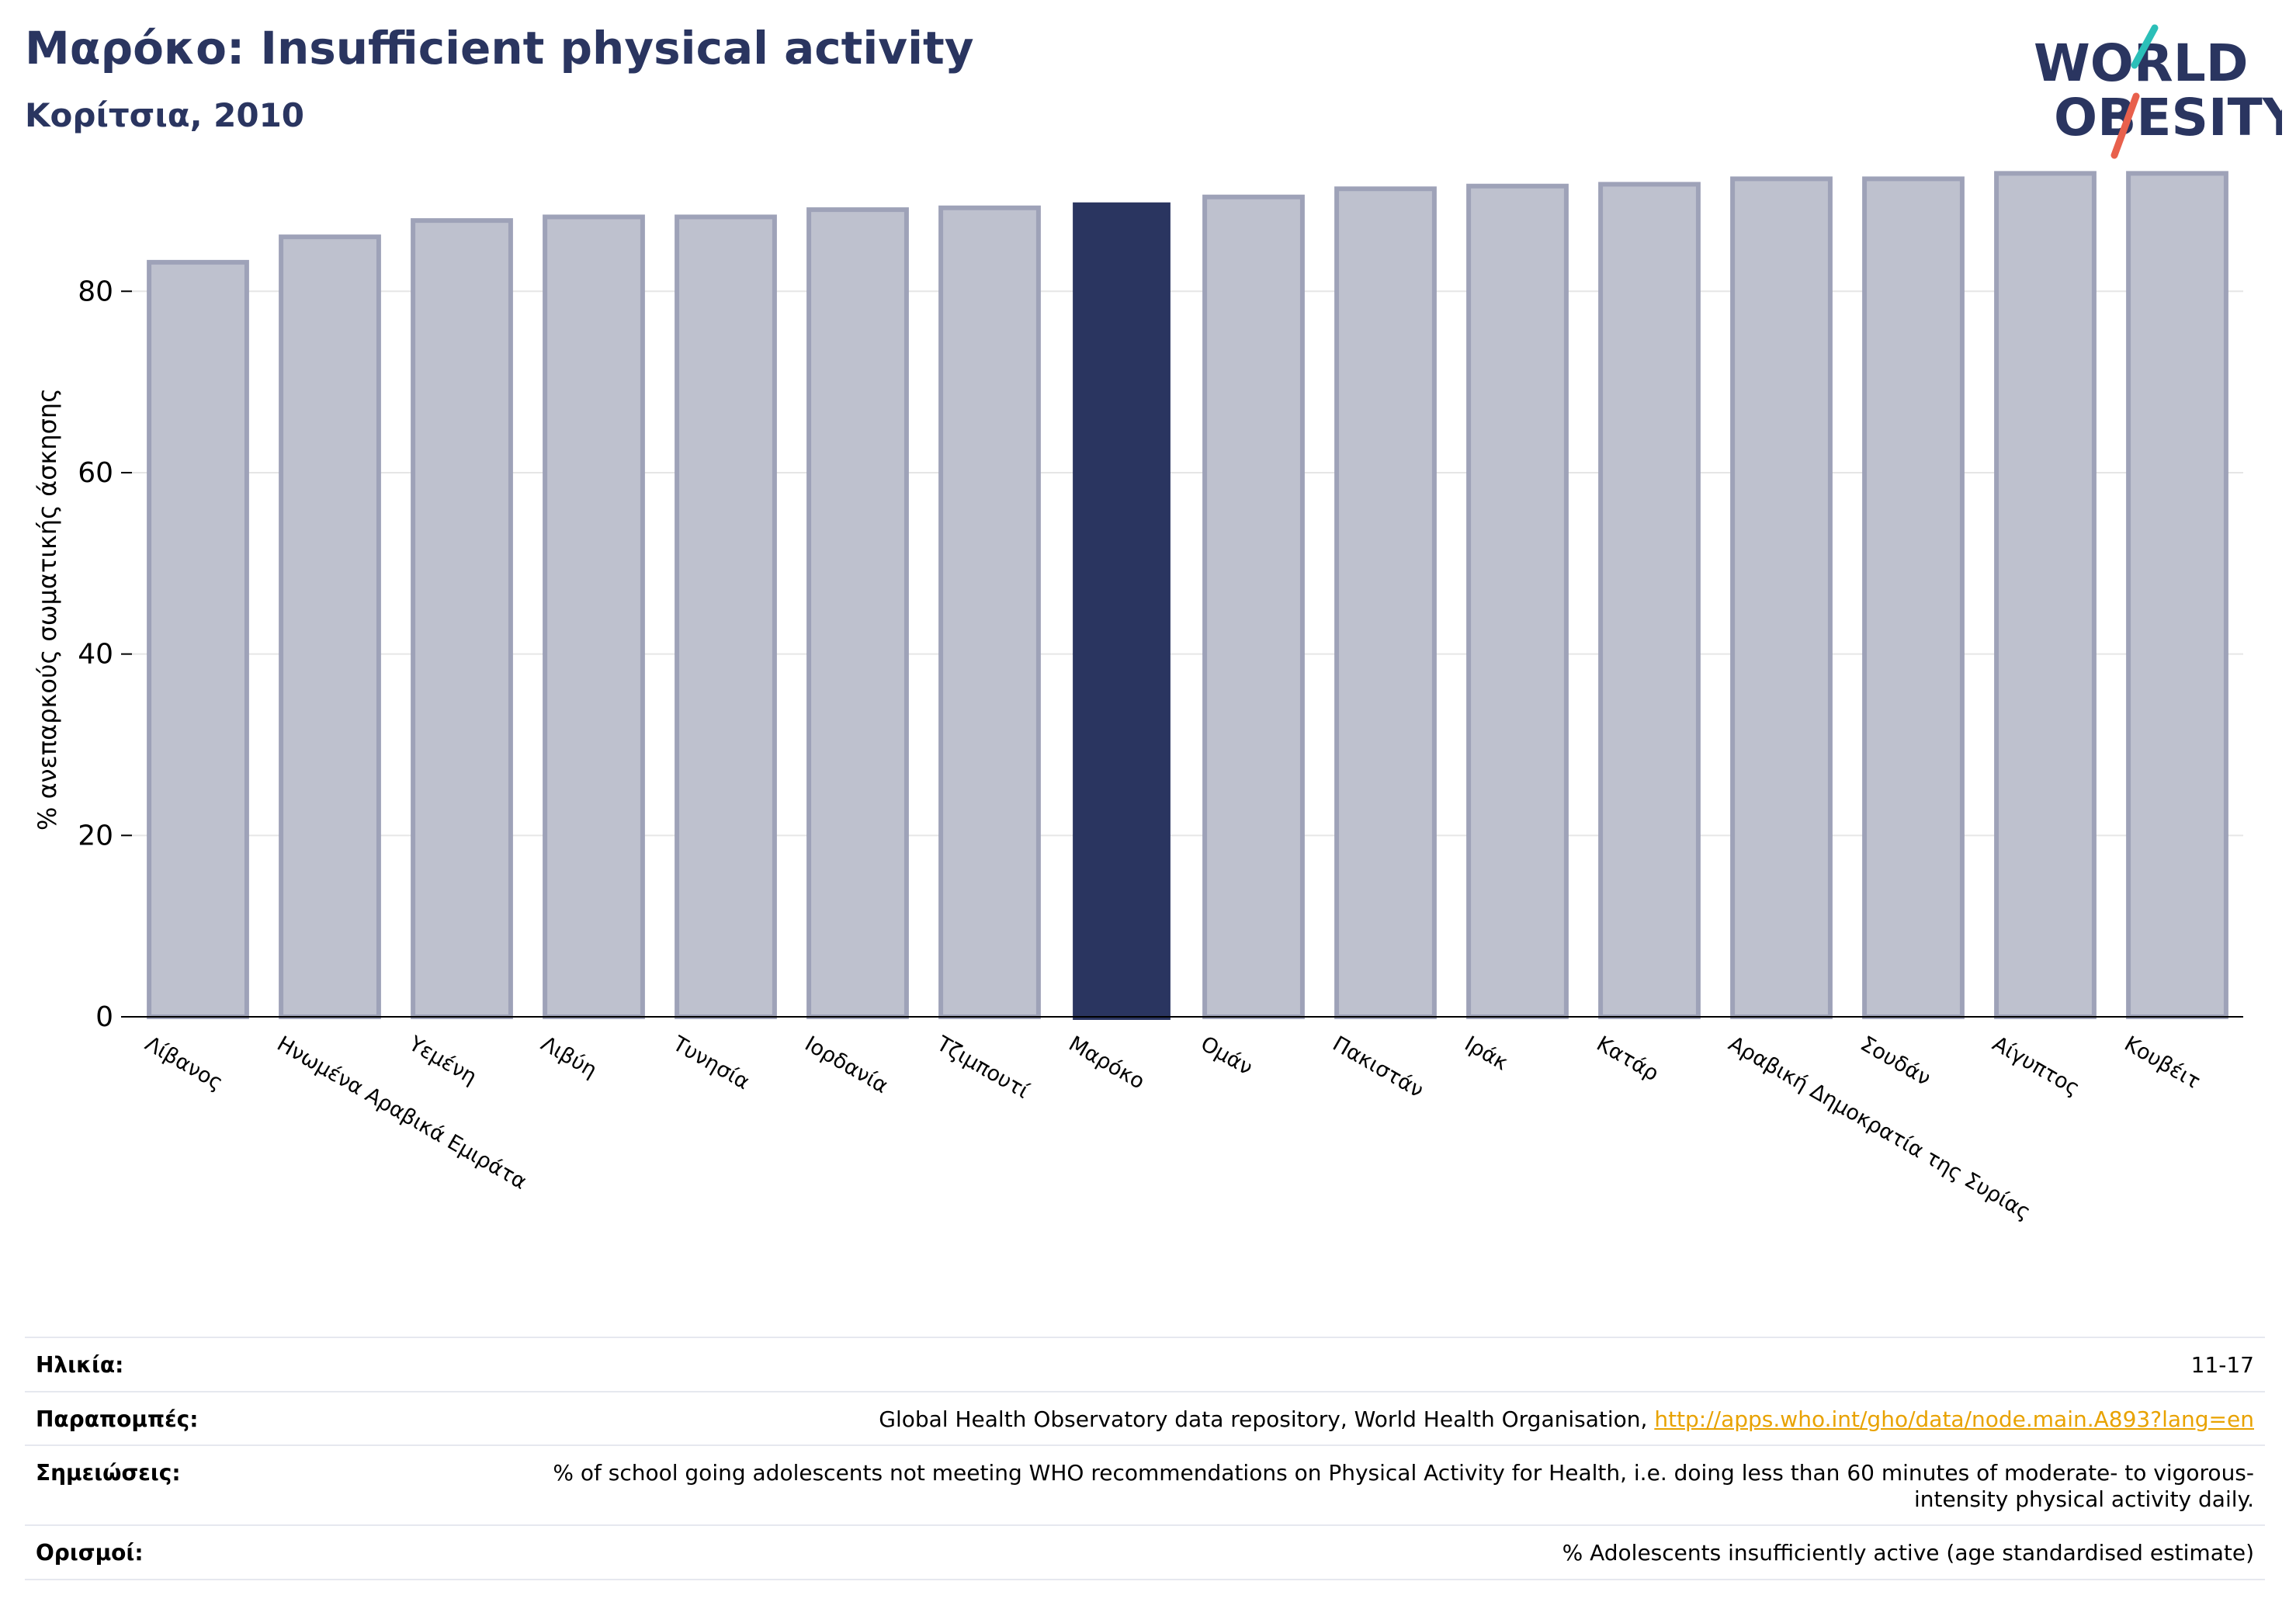  Describe the element at coordinates (1378, 1067) in the screenshot. I see `x-tick-label: Πακιστάν` at that location.